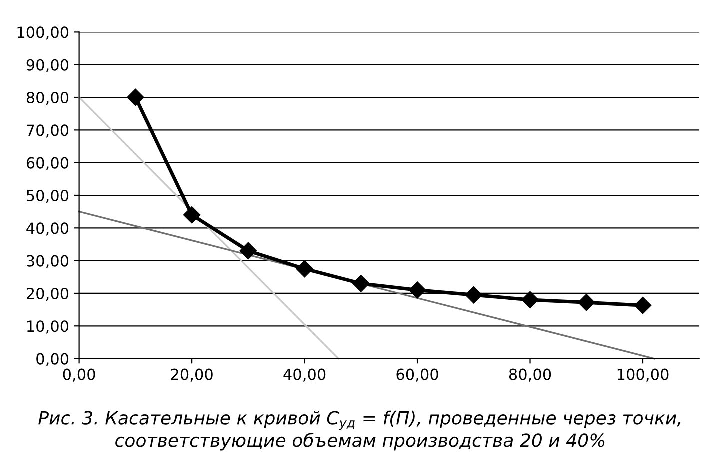  What do you see at coordinates (43, 33) in the screenshot?
I see `y-tick-label: 100,00` at bounding box center [43, 33].